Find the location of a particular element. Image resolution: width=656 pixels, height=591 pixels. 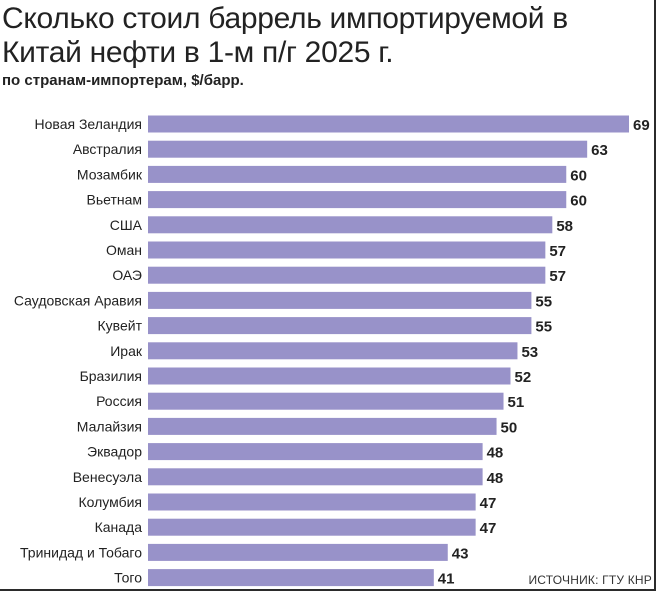

category-label: Россия is located at coordinates (119, 401).